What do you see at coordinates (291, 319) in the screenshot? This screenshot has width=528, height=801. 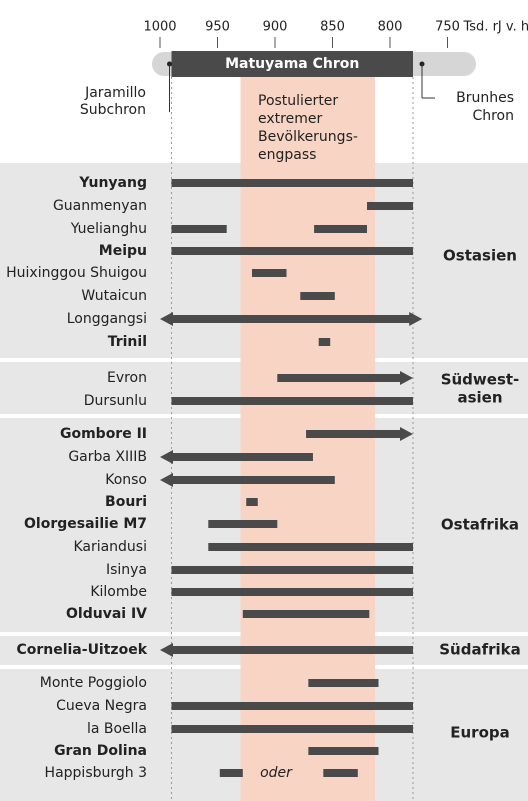 I see `range-bar-longgangsi` at bounding box center [291, 319].